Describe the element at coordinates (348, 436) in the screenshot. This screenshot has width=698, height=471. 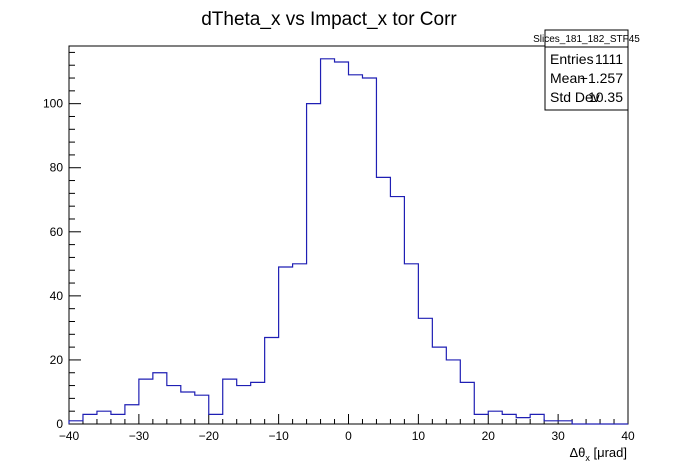
I see `x-tick-label: 0` at that location.